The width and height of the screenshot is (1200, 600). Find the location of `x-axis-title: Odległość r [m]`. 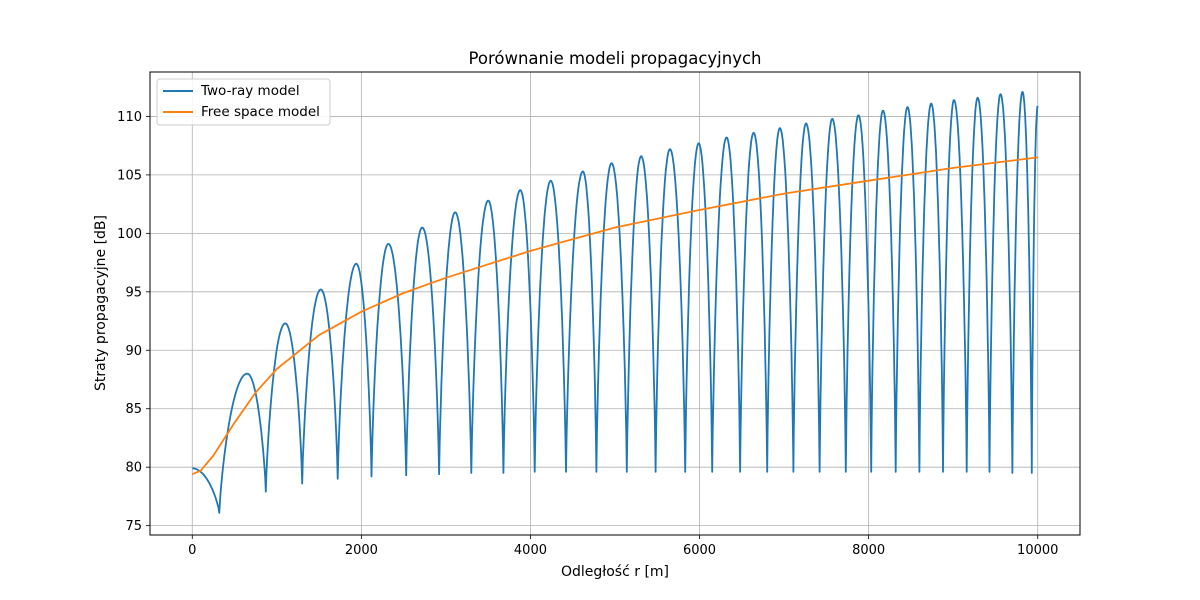

x-axis-title: Odległość r [m] is located at coordinates (615, 572).